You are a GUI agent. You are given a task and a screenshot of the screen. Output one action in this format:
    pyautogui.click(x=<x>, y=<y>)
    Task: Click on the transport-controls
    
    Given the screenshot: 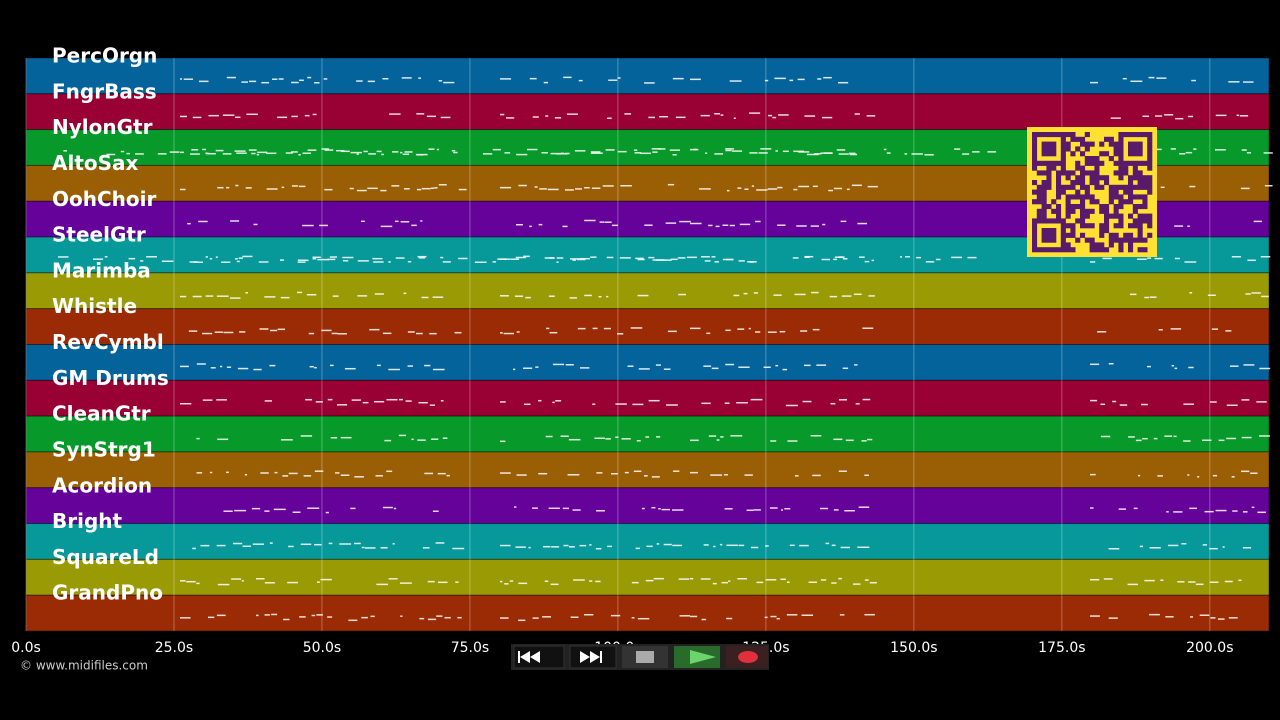 What is the action you would take?
    pyautogui.click(x=640, y=657)
    